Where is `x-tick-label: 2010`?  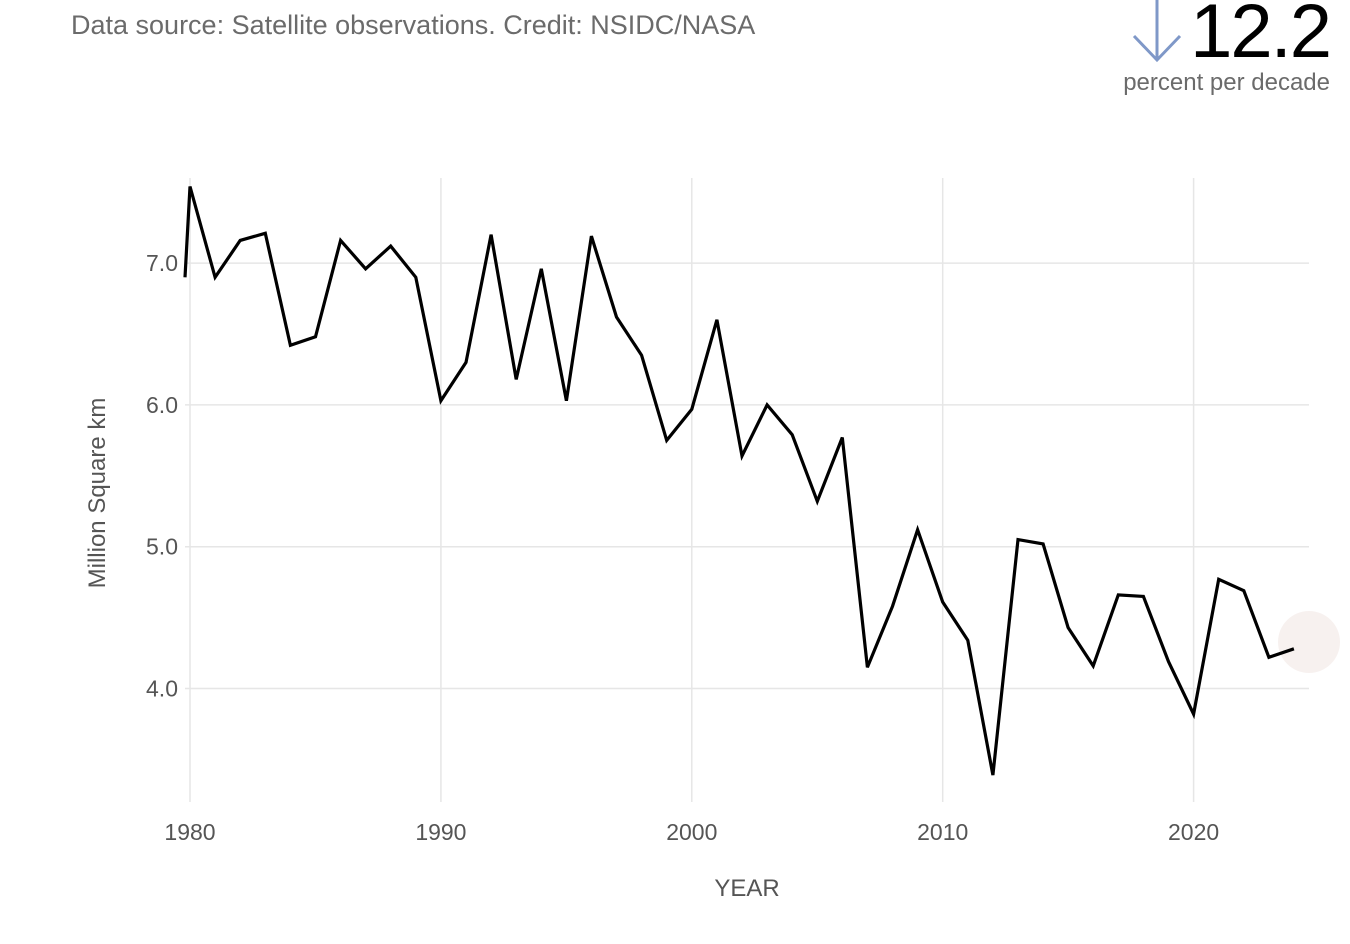 x-tick-label: 2010 is located at coordinates (942, 832).